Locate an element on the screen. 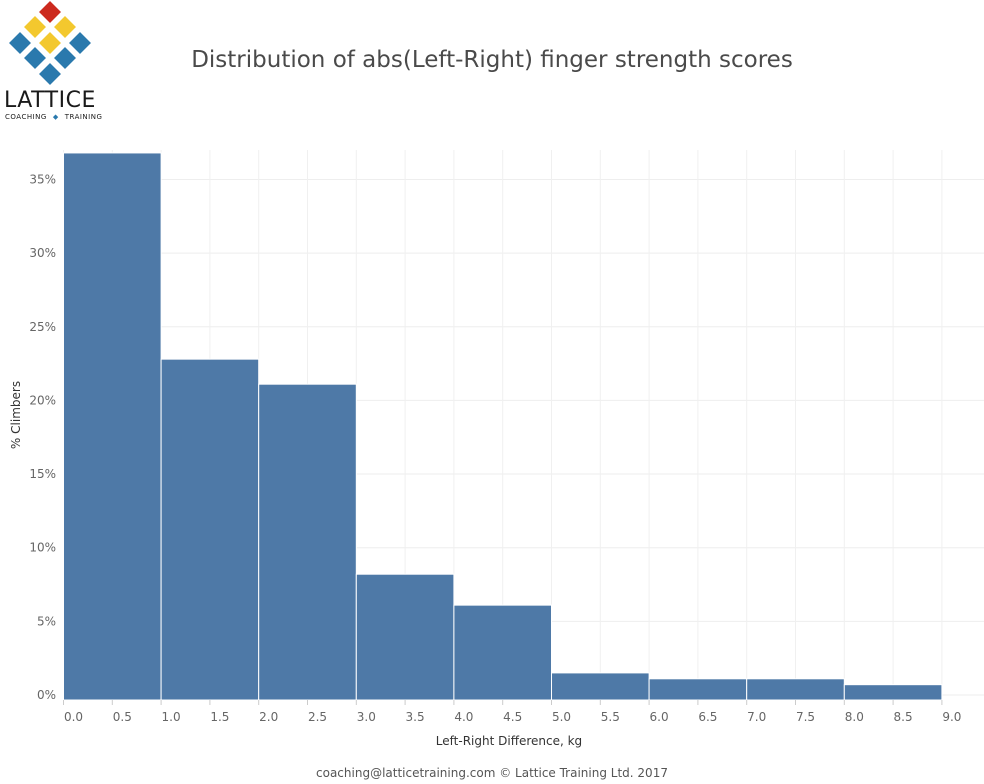  logo-diamond-yellow-center is located at coordinates (50, 43).